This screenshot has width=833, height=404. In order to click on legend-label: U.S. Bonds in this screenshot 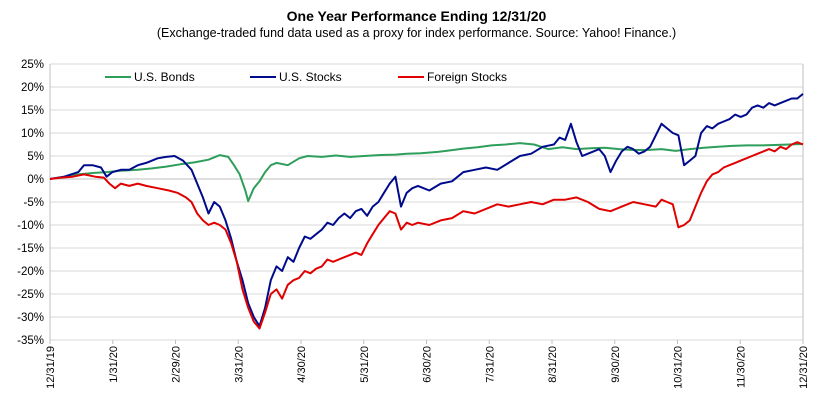, I will do `click(164, 77)`.